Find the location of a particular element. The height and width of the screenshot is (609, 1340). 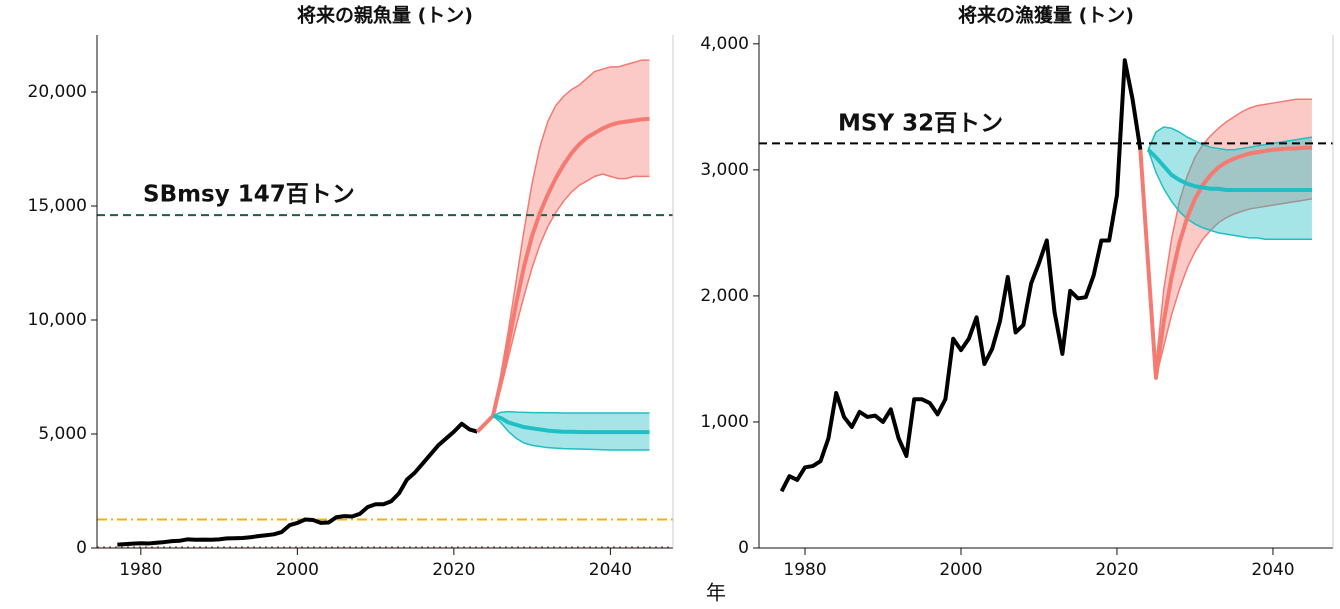

chart-title: 将来の親魚量 (トン) is located at coordinates (385, 15).